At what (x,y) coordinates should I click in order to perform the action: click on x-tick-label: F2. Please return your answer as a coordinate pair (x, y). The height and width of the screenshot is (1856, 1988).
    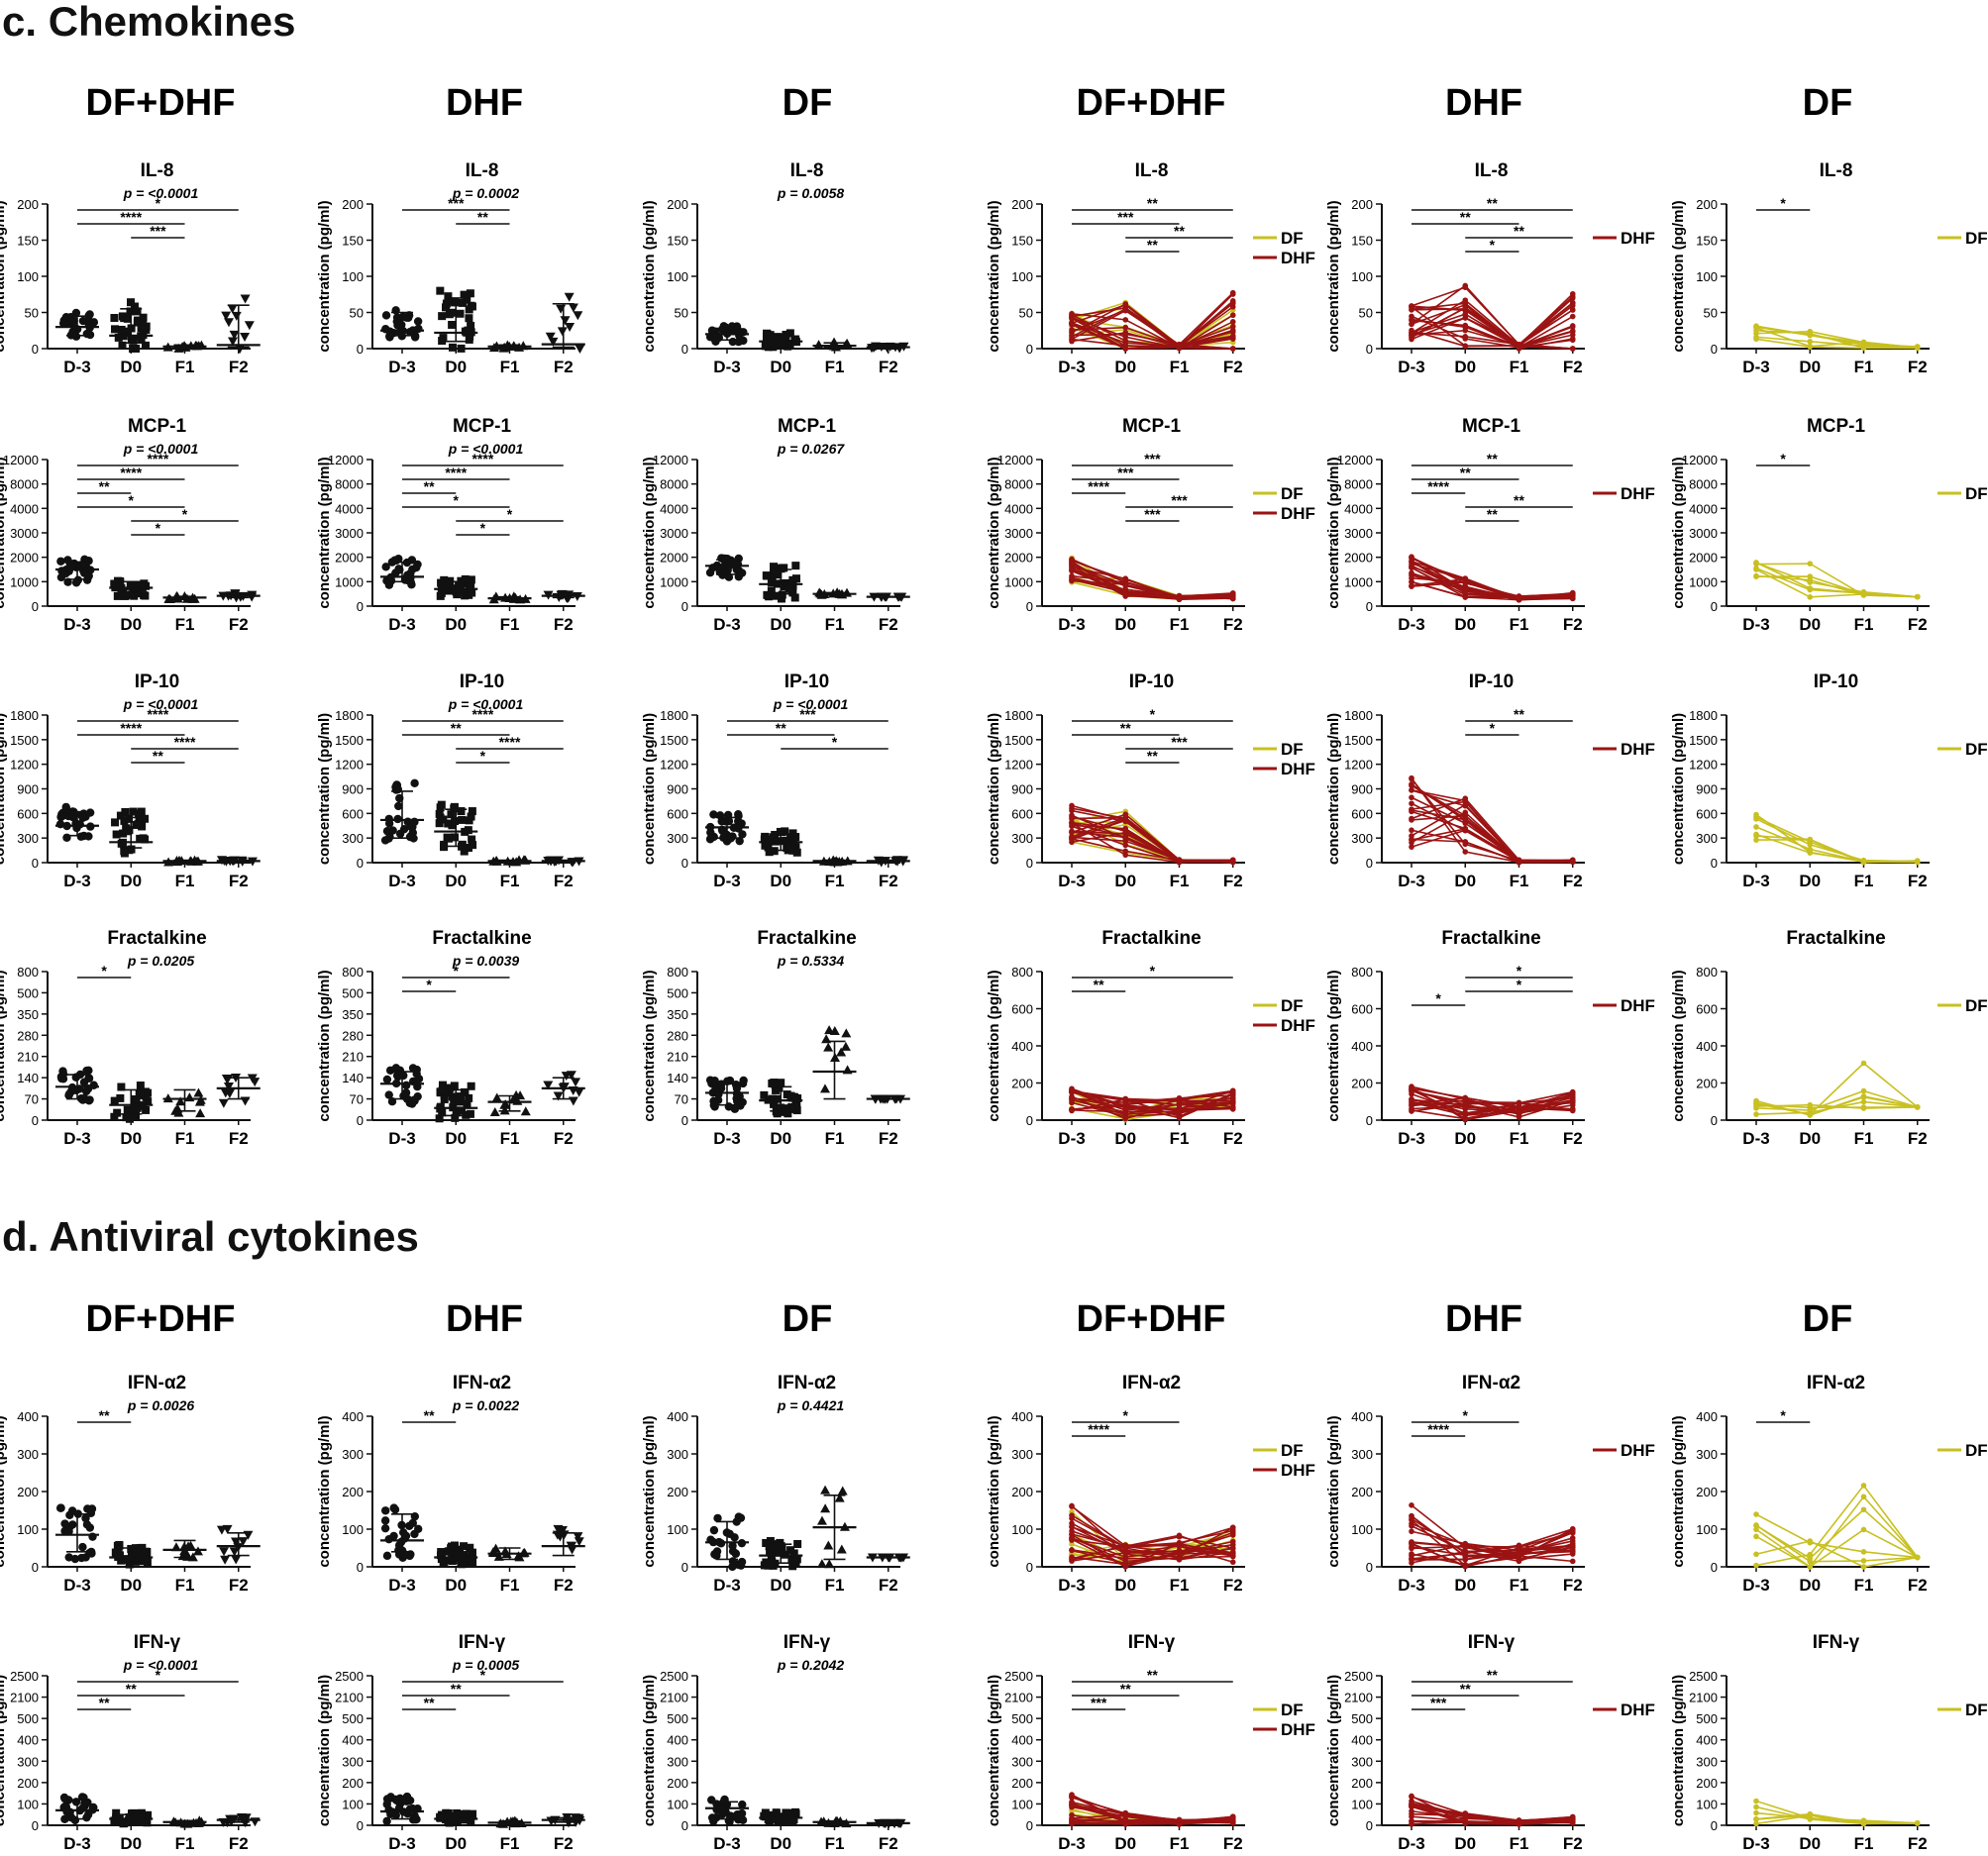
    Looking at the image, I should click on (1918, 624).